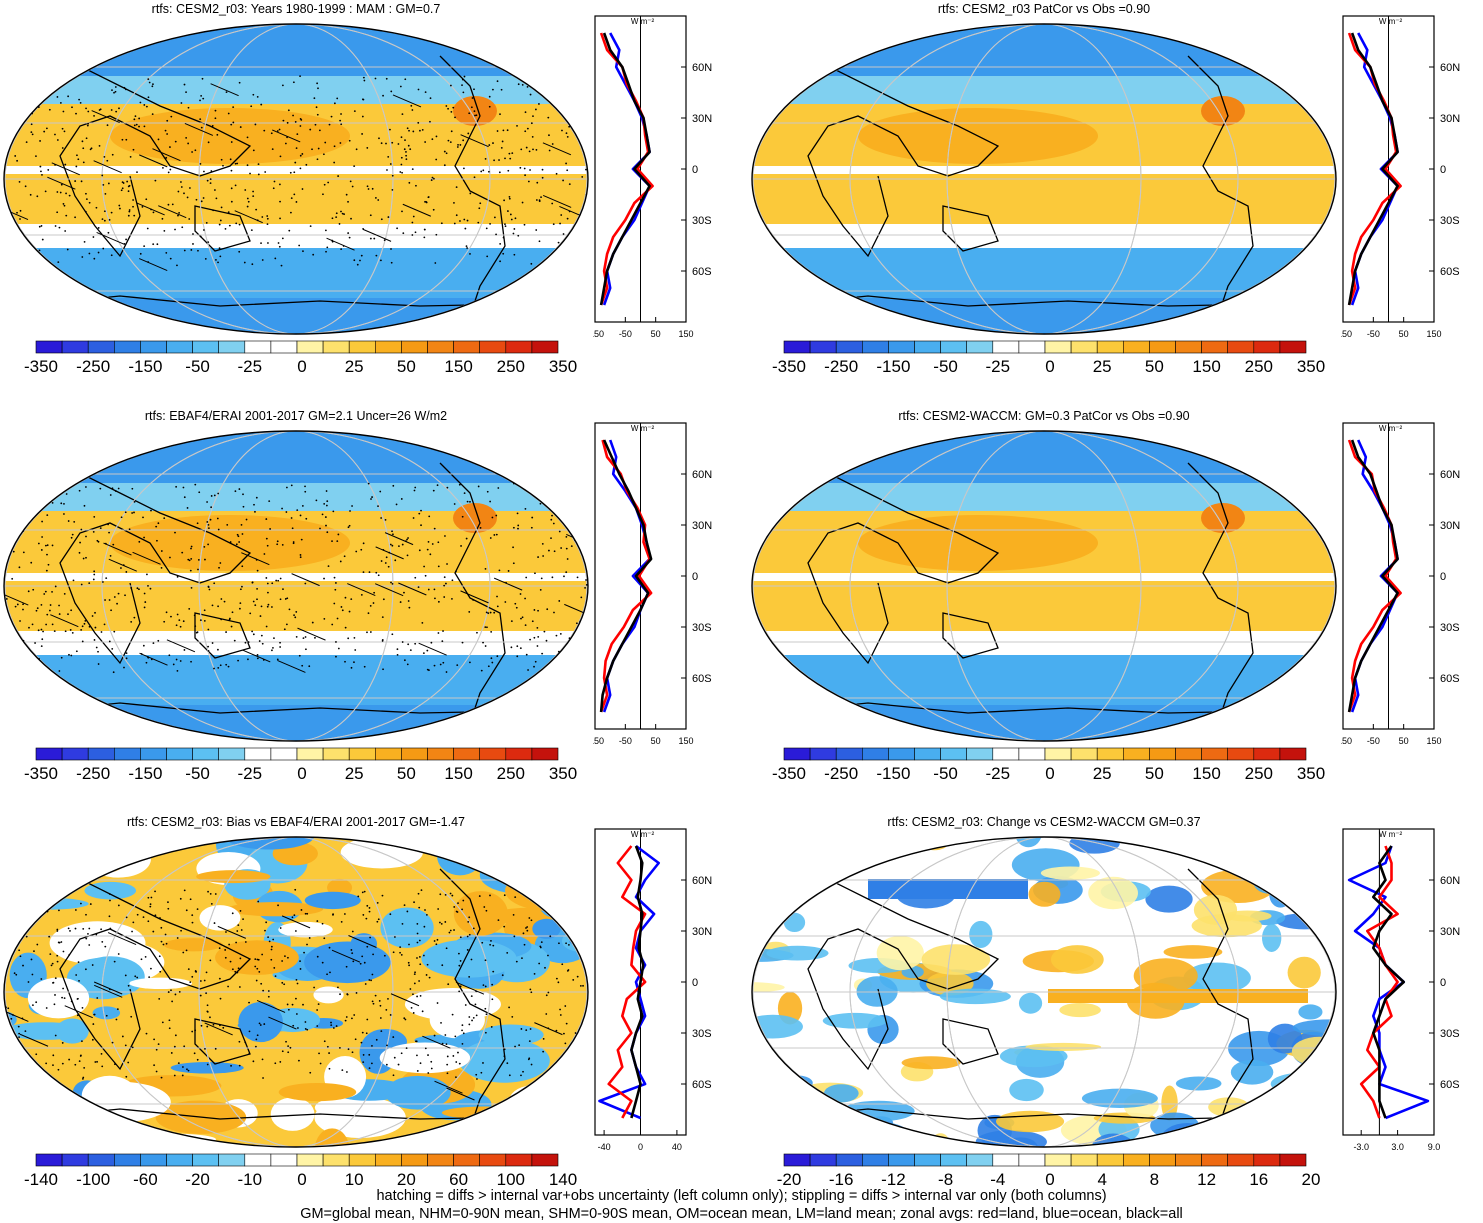  Describe the element at coordinates (893, 1179) in the screenshot. I see `colorbar-tick-label: -12` at that location.